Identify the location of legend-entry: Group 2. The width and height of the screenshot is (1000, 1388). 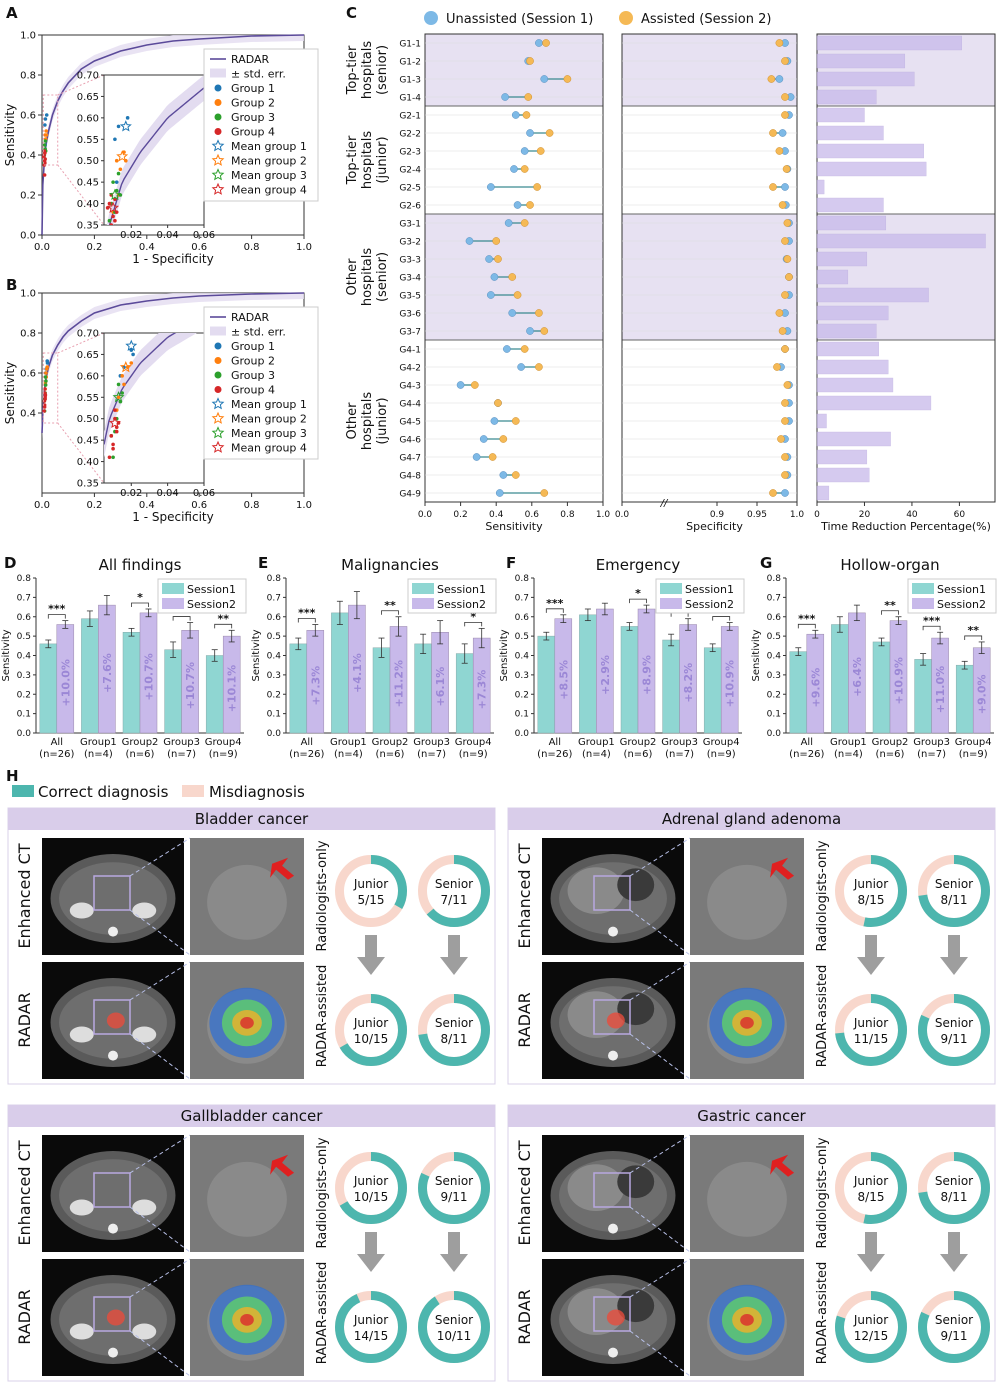
(253, 361).